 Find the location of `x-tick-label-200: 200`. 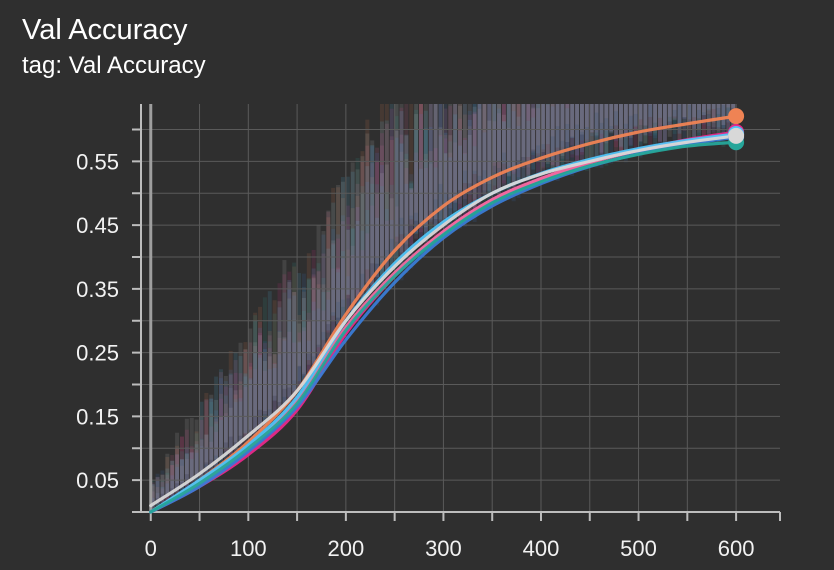

x-tick-label-200: 200 is located at coordinates (346, 548).